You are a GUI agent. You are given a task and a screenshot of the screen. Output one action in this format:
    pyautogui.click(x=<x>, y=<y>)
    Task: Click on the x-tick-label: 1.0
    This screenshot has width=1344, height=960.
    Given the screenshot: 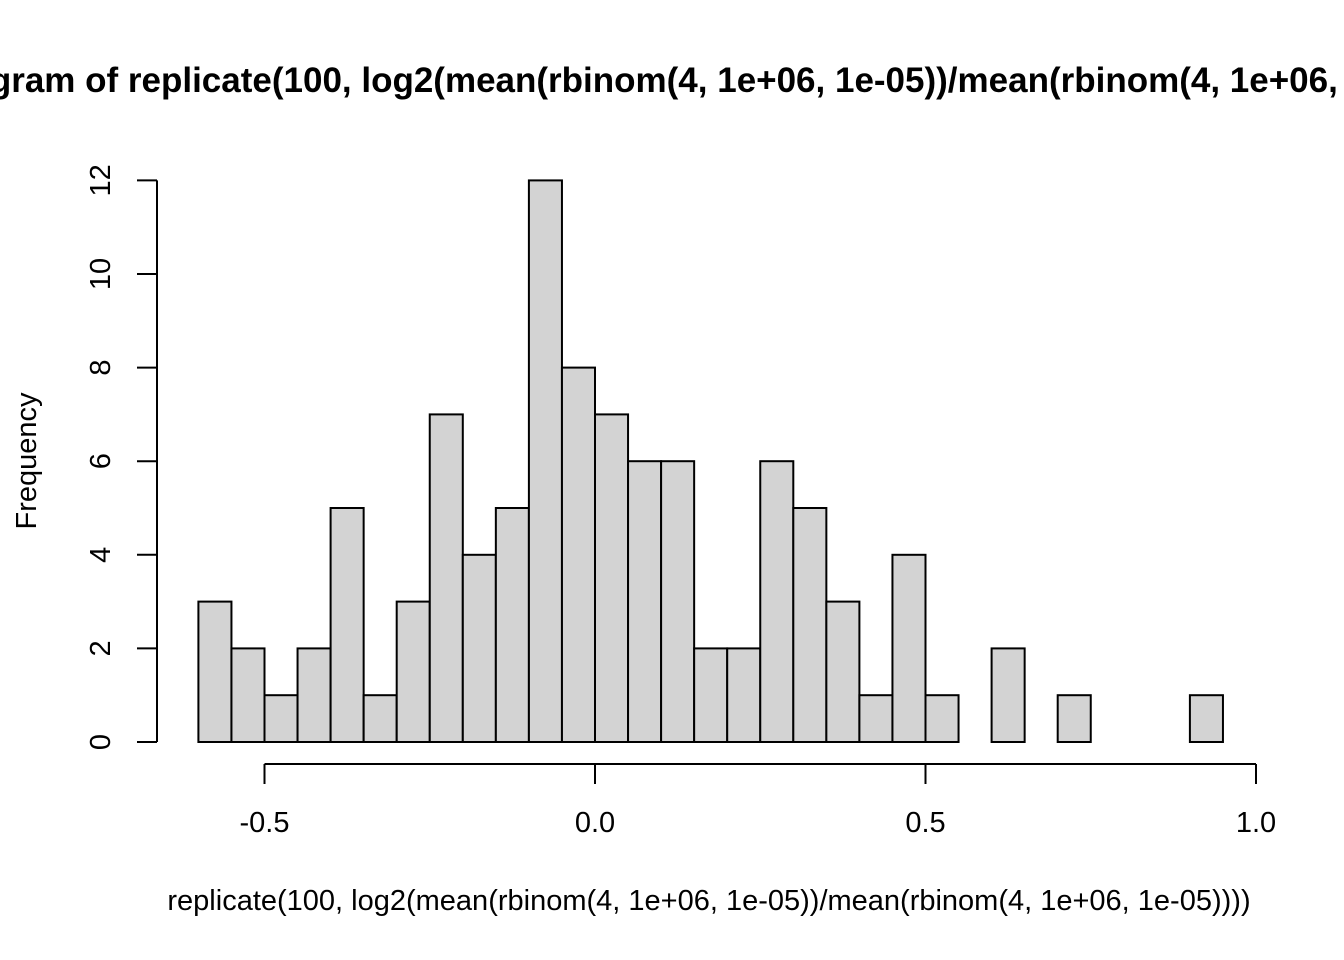 What is the action you would take?
    pyautogui.click(x=1256, y=823)
    